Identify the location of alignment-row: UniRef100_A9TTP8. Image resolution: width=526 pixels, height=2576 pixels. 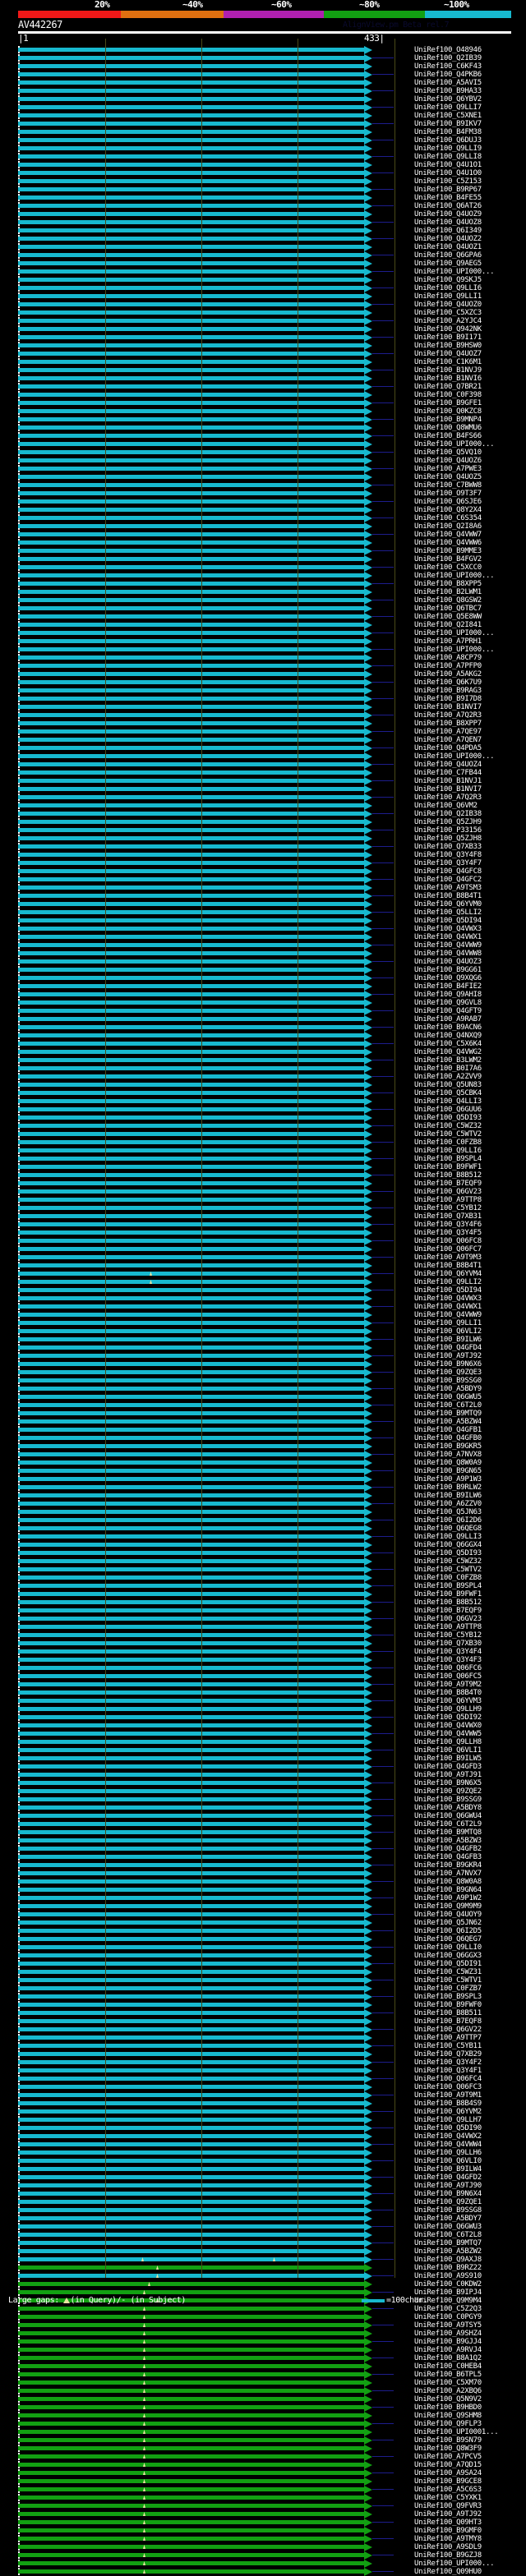
(263, 1200).